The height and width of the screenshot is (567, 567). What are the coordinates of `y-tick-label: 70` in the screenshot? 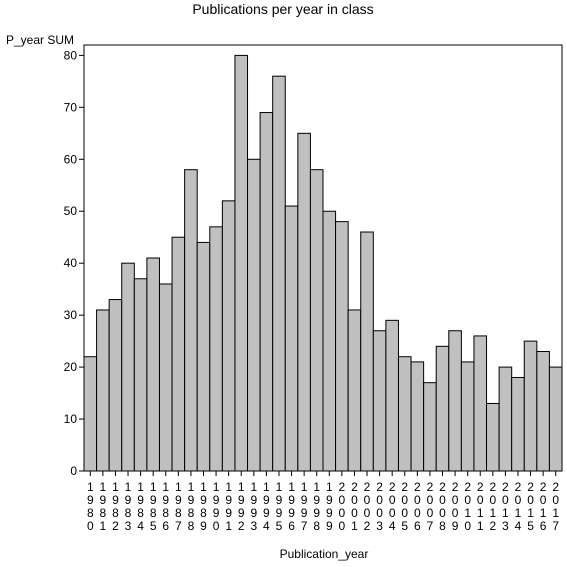 It's located at (71, 107).